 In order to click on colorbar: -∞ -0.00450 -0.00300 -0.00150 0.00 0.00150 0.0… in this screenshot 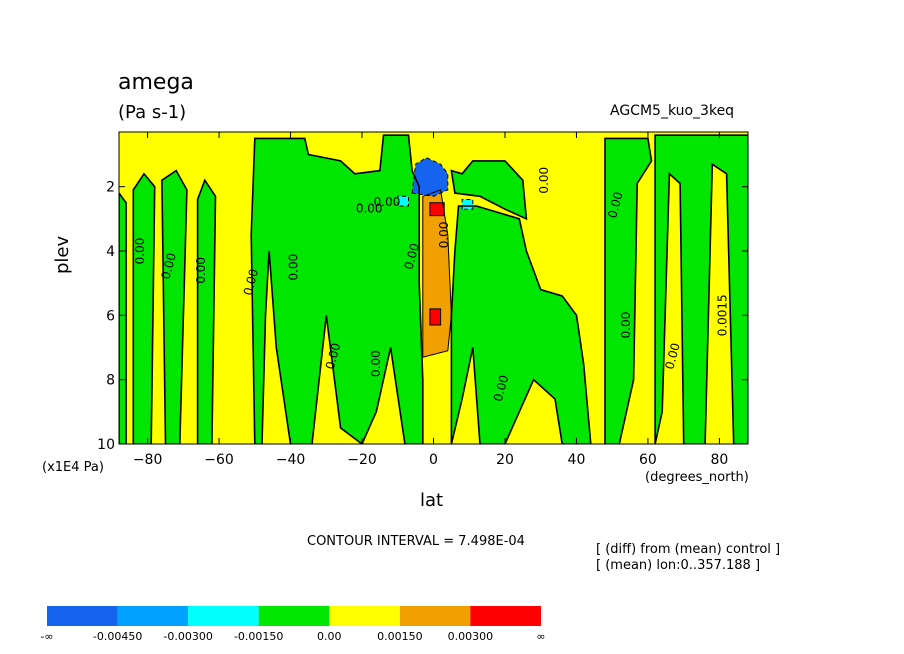, I will do `click(293, 624)`.